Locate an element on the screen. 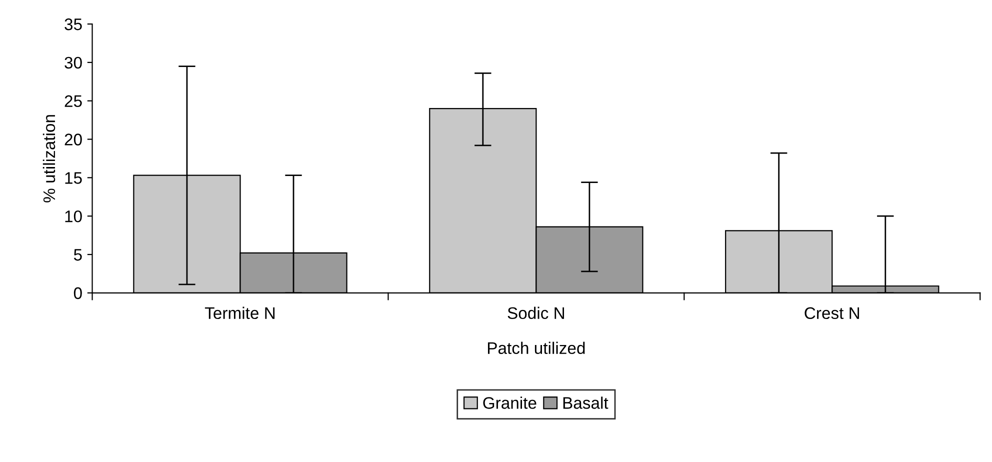 This screenshot has height=462, width=992. legend-label: Basalt is located at coordinates (585, 402).